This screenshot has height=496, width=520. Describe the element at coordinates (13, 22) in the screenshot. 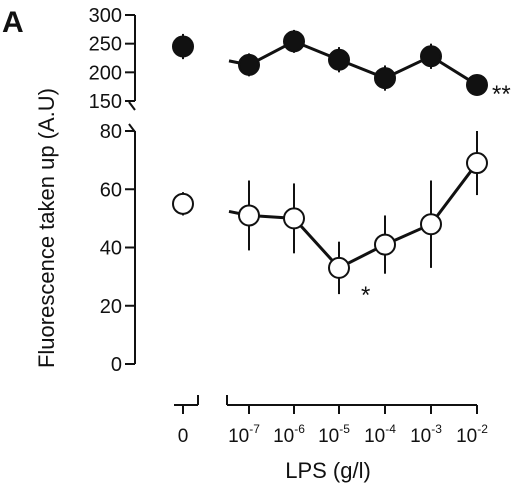

I see `panel-label: A` at that location.